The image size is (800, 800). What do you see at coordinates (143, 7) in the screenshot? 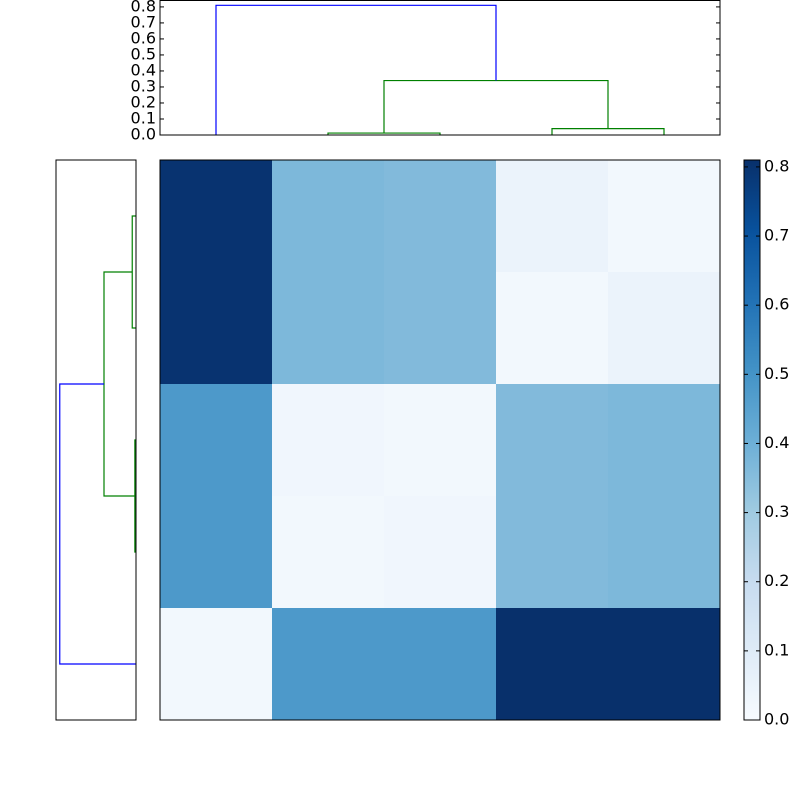
I see `y-tick-label: 0.8` at bounding box center [143, 7].